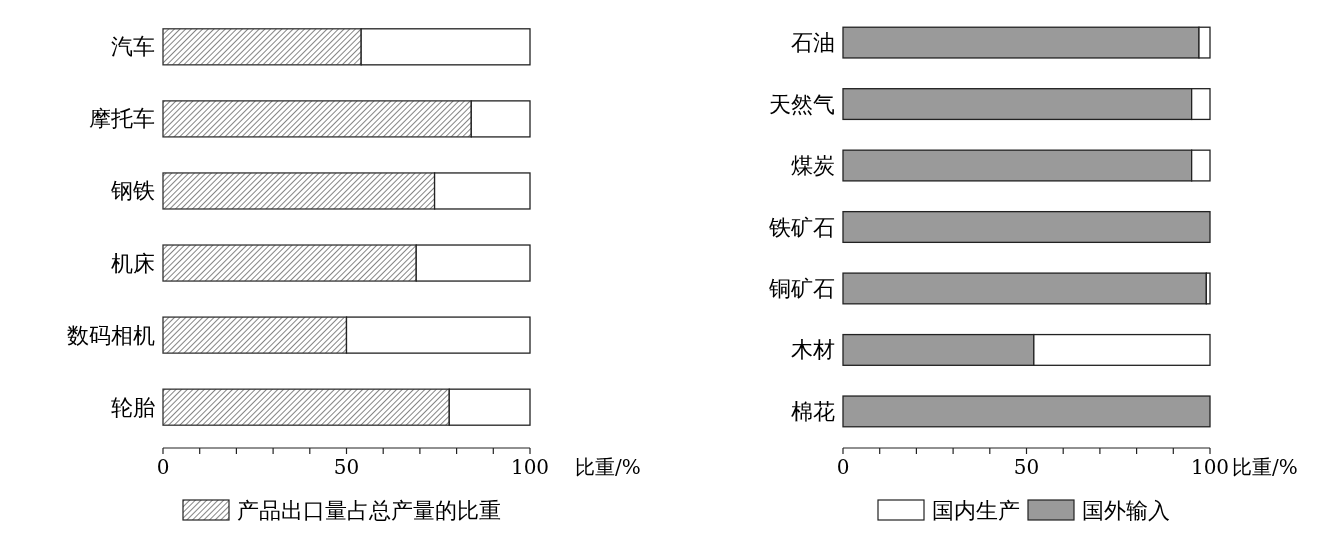 Image resolution: width=1324 pixels, height=533 pixels. I want to click on legend-label: 国外输入, so click(1126, 510).